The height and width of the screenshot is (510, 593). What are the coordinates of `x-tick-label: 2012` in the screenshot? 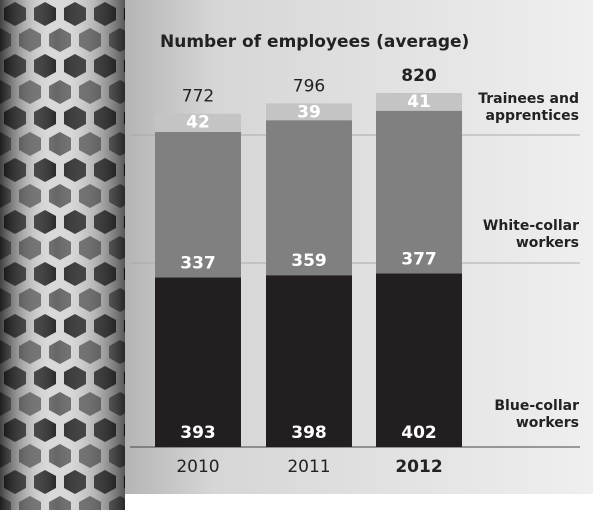 It's located at (418, 467).